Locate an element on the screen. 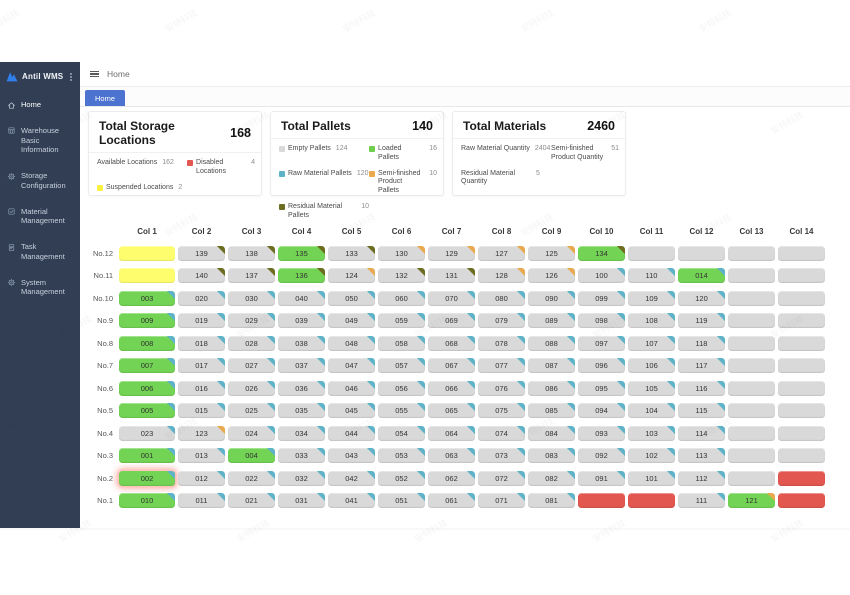 This screenshot has width=850, height=595. location-cell: 075 is located at coordinates (501, 410).